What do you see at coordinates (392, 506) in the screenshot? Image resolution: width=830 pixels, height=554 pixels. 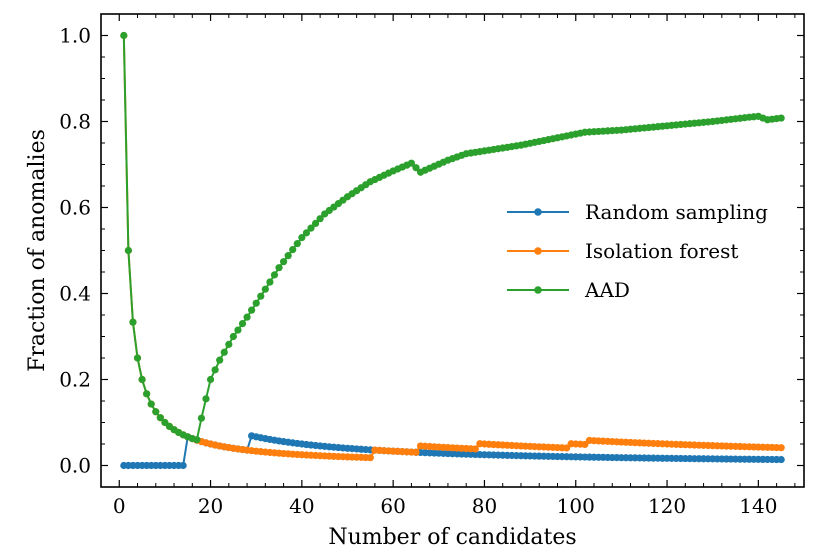 I see `x-tick-label: 60` at bounding box center [392, 506].